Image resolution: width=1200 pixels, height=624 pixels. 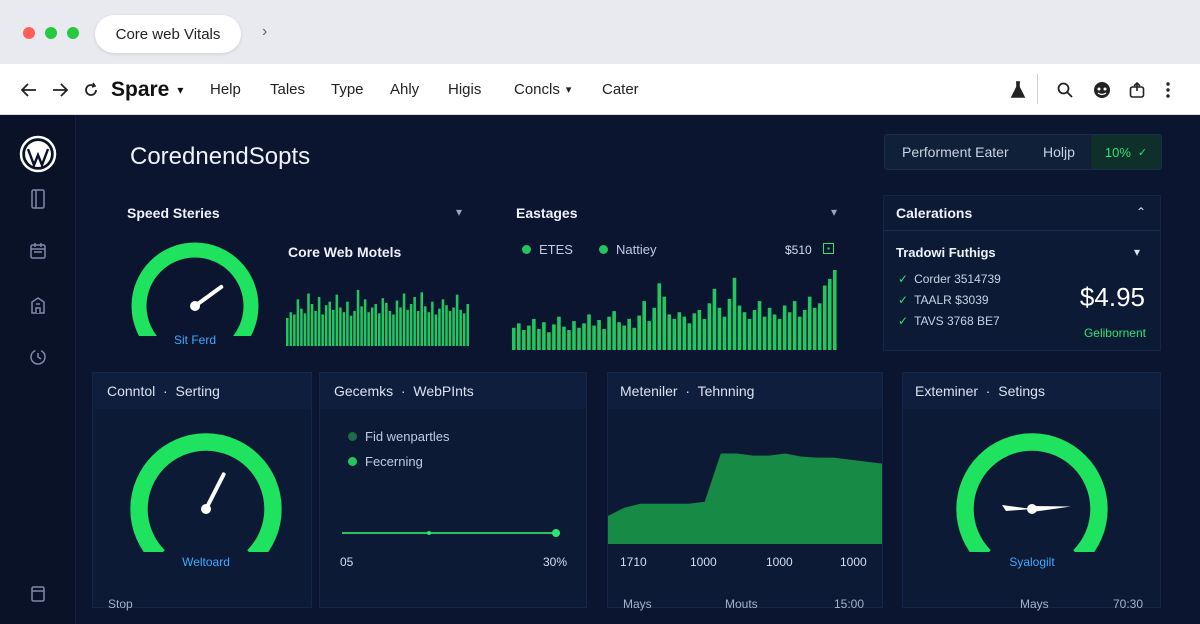 I want to click on book-icon, so click(x=38, y=199).